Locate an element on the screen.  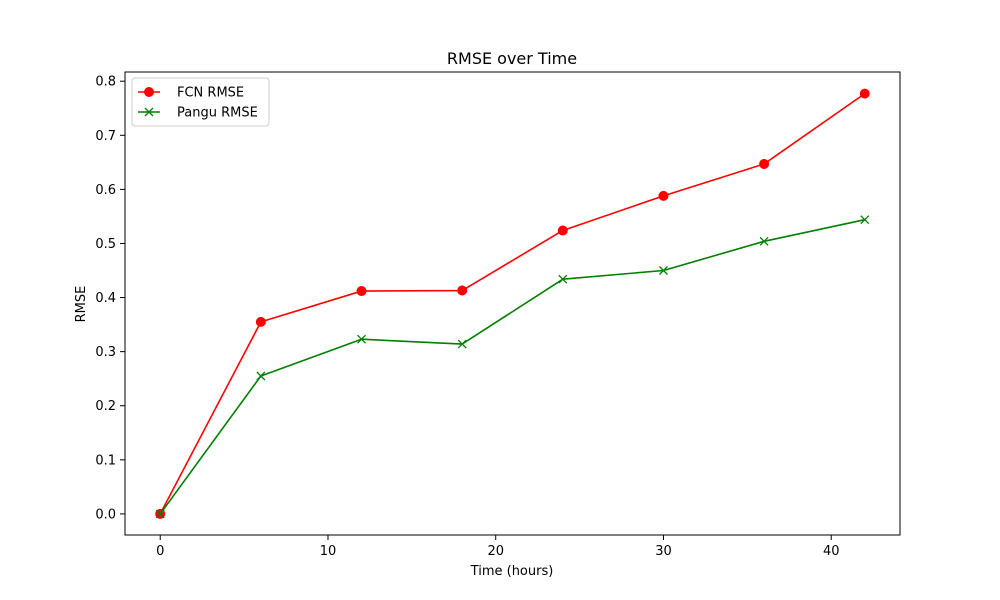
y-tick-label: 0.7 is located at coordinates (105, 136).